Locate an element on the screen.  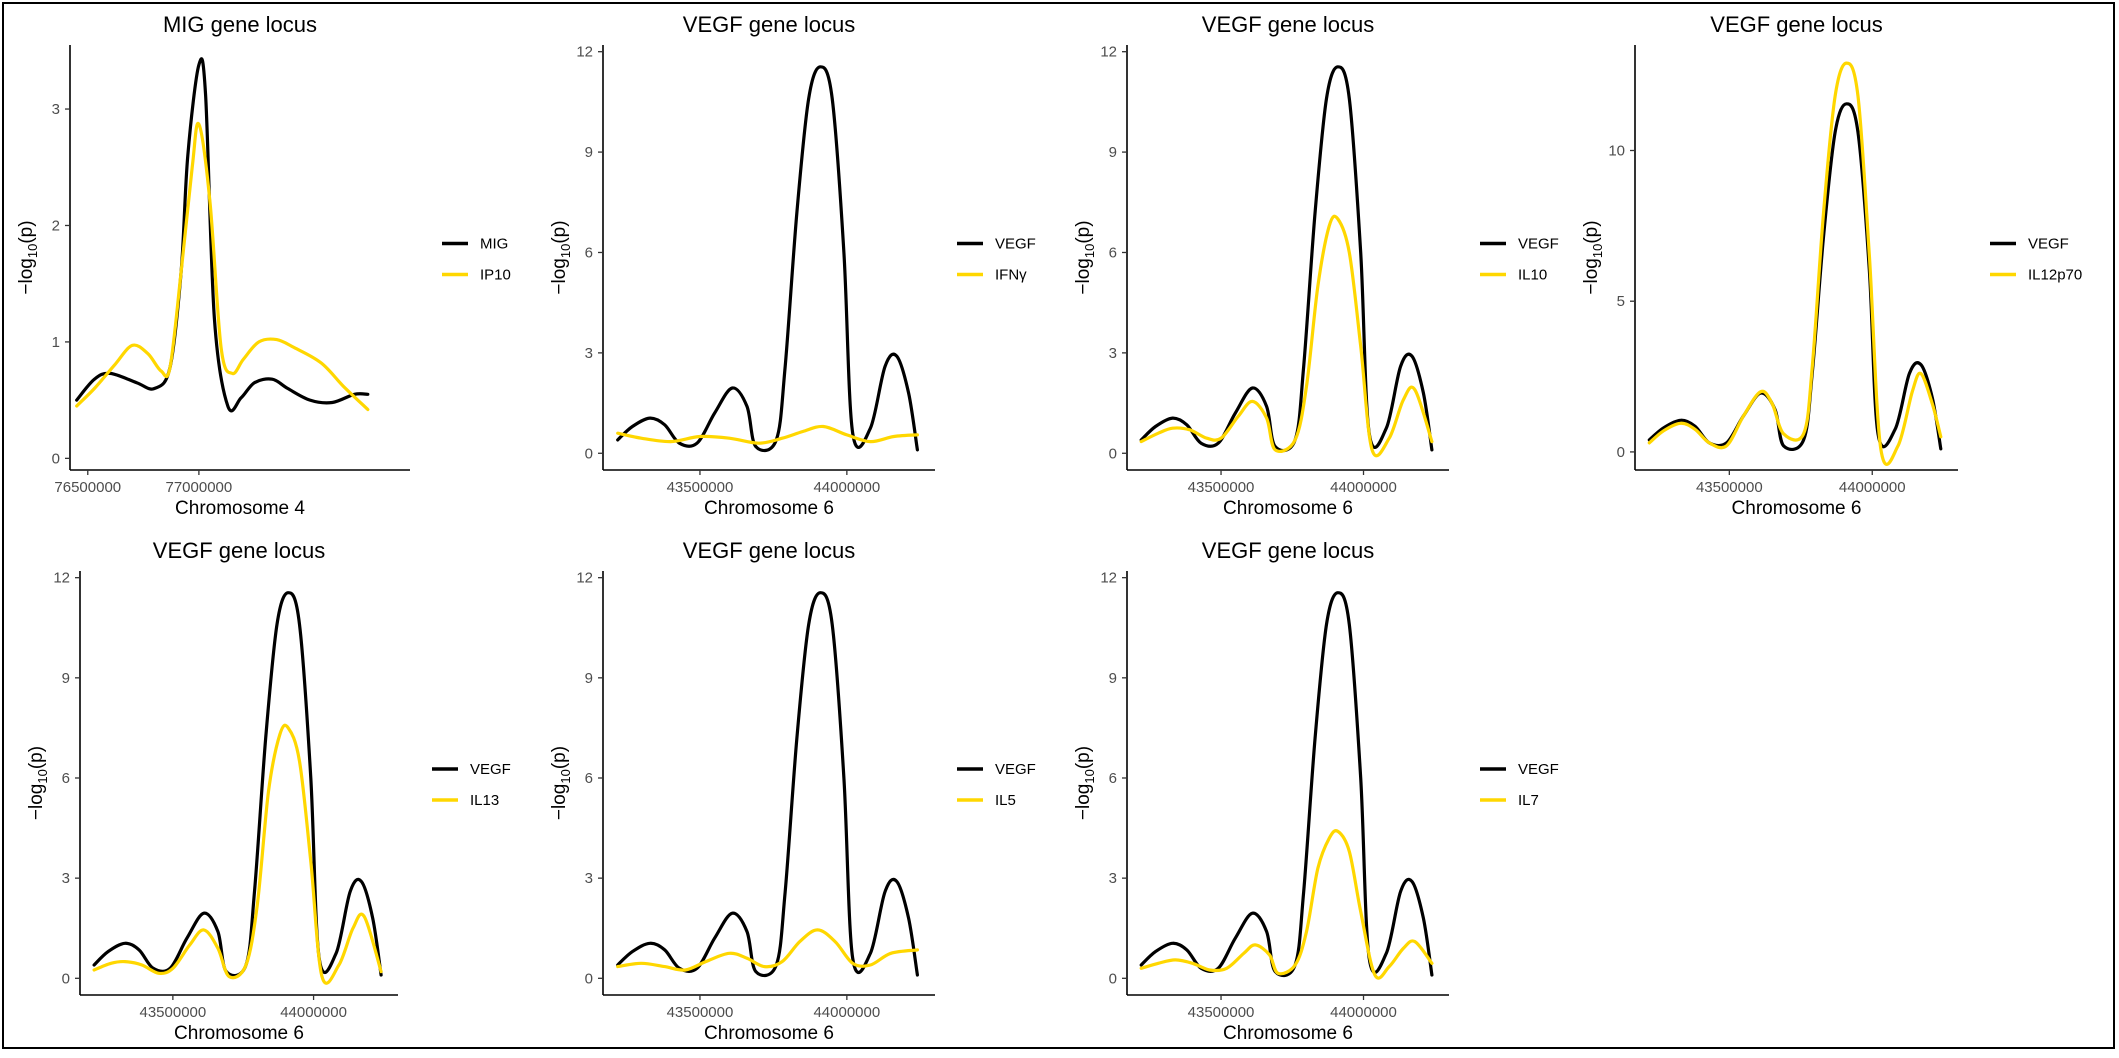
x-tick-label: 77000000 is located at coordinates (199, 487).